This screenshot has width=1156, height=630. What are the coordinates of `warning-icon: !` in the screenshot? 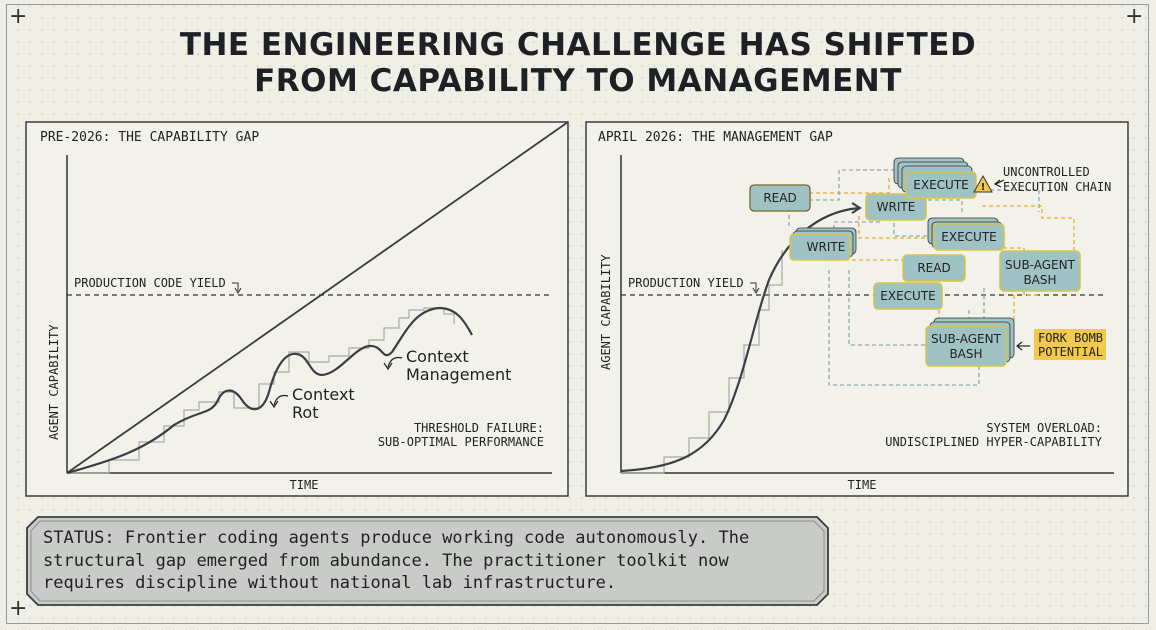 It's located at (983, 183).